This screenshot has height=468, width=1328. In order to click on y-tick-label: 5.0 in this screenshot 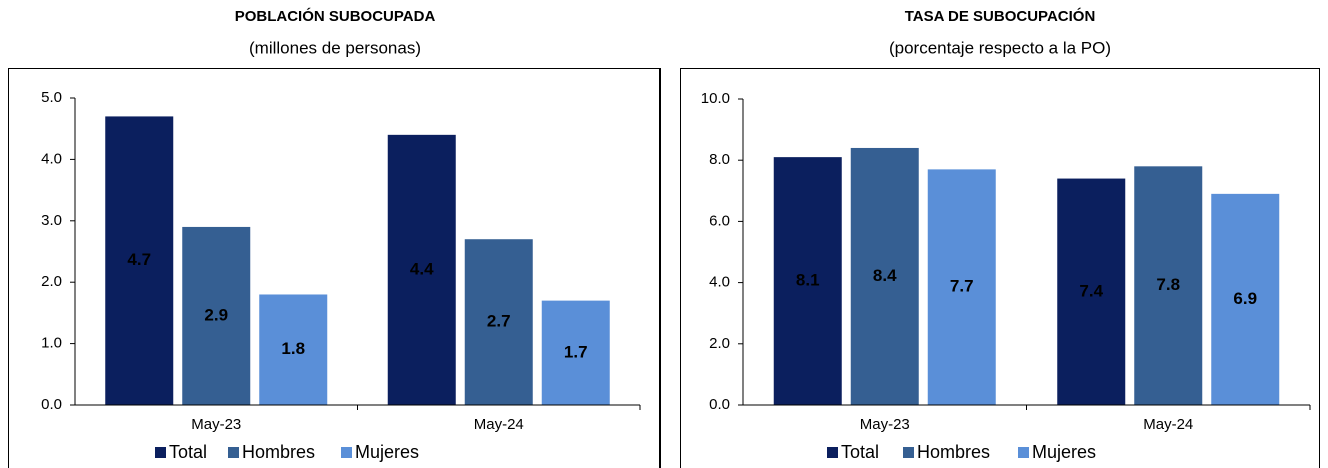, I will do `click(51, 97)`.